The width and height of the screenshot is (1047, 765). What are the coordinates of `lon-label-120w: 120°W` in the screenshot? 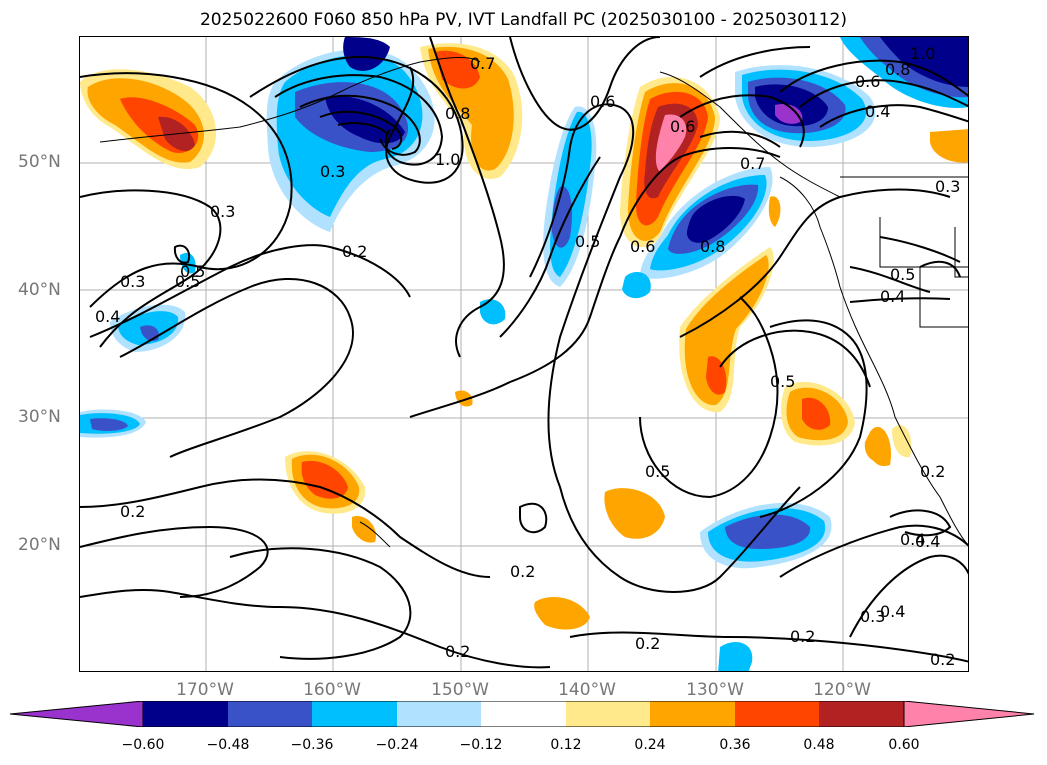 It's located at (842, 690).